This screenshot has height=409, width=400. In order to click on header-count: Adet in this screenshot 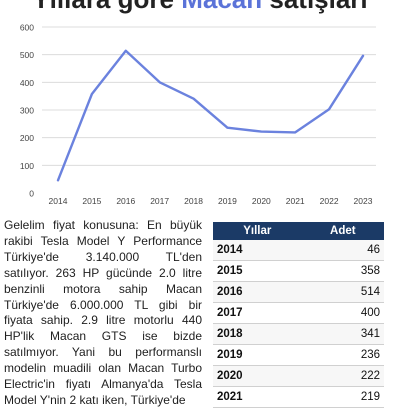, I will do `click(343, 231)`.